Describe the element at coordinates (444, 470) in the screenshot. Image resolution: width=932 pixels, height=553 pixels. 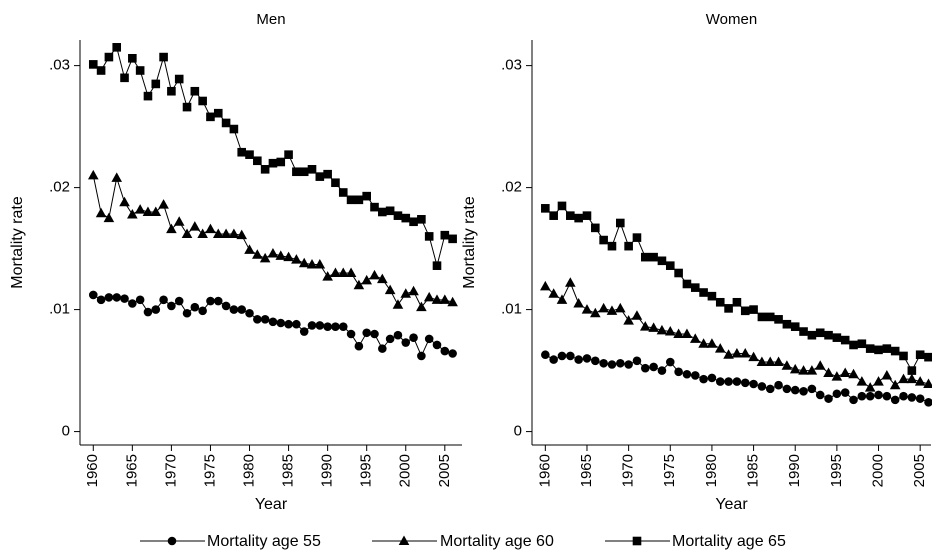
I see `x-tick-label: 2005` at that location.